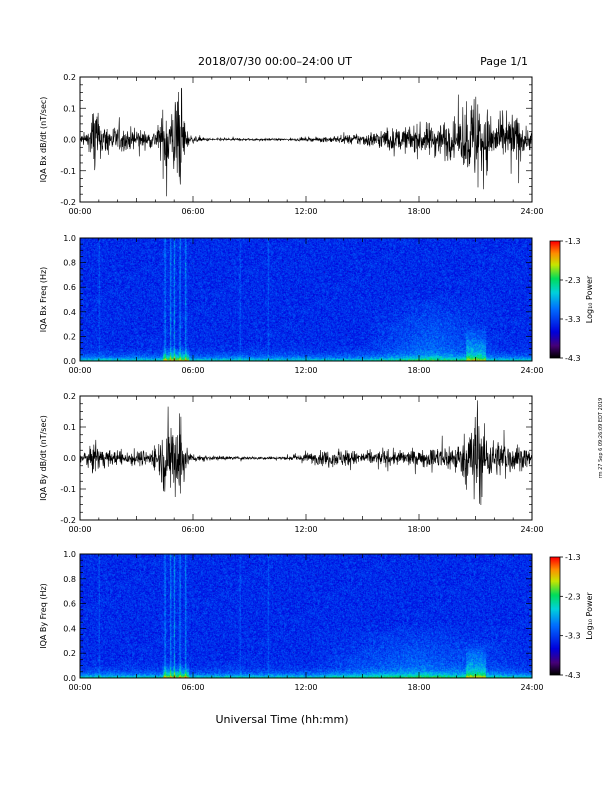  I want to click on page-label: Page 1/1, so click(504, 61).